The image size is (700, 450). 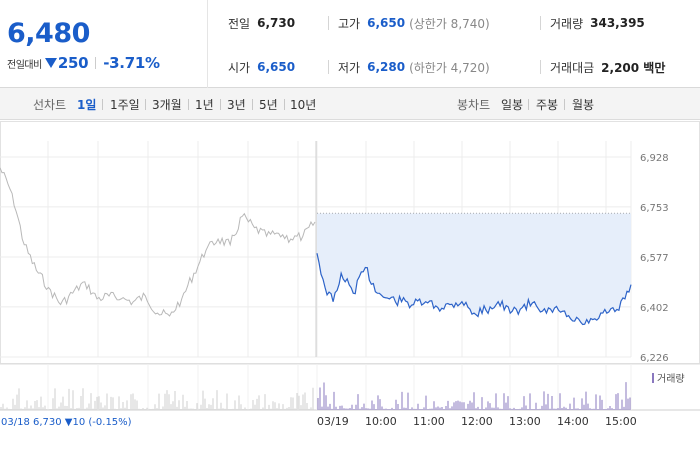 What do you see at coordinates (349, 23) in the screenshot?
I see `stat-label: 고가` at bounding box center [349, 23].